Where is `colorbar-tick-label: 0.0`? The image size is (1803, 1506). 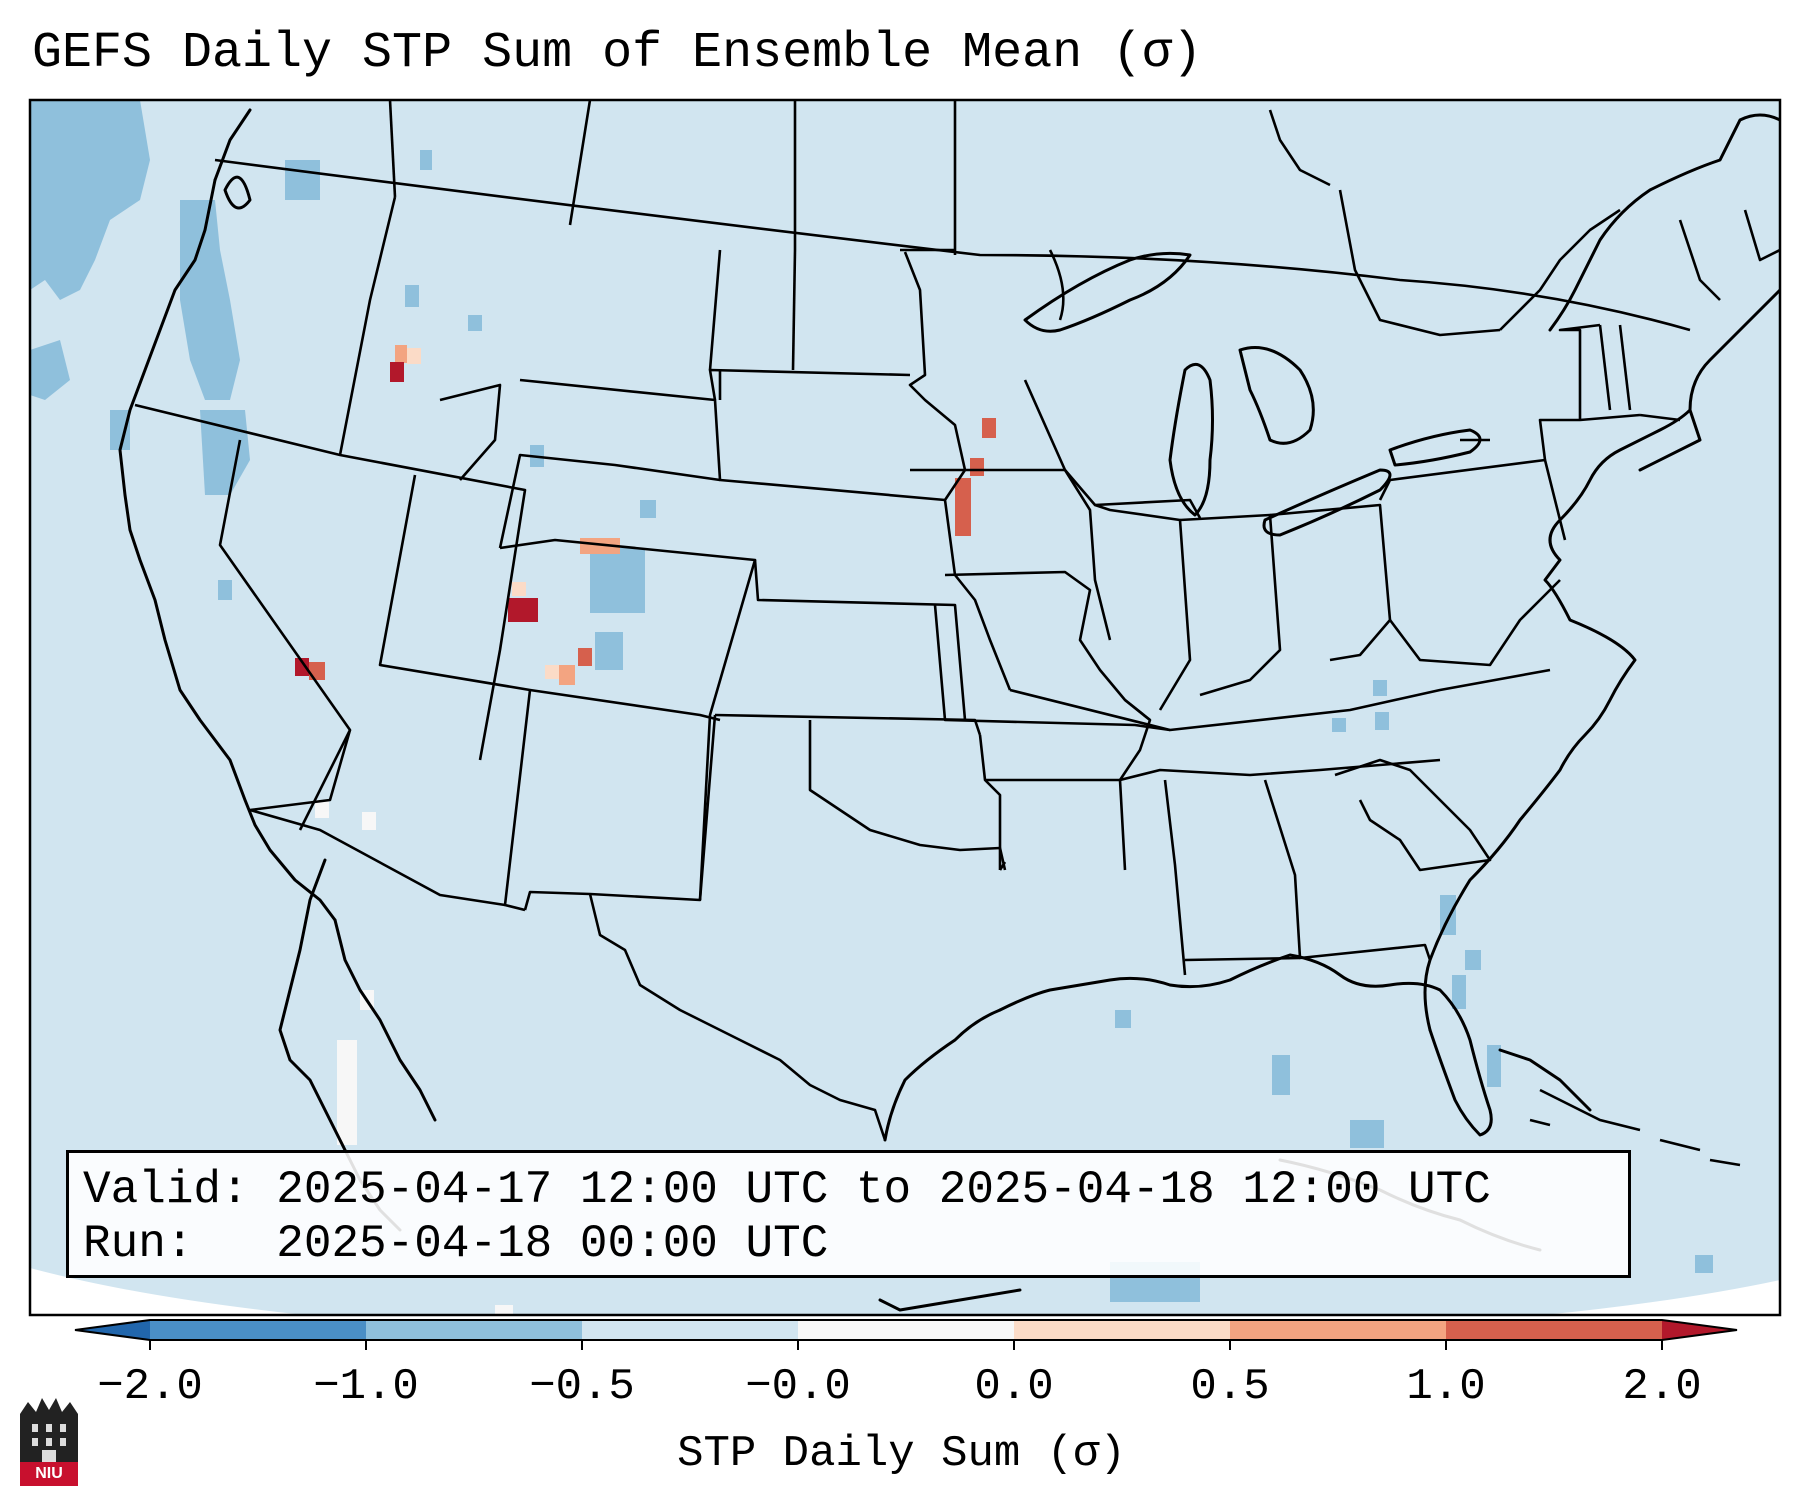 colorbar-tick-label: 0.0 is located at coordinates (1014, 1387).